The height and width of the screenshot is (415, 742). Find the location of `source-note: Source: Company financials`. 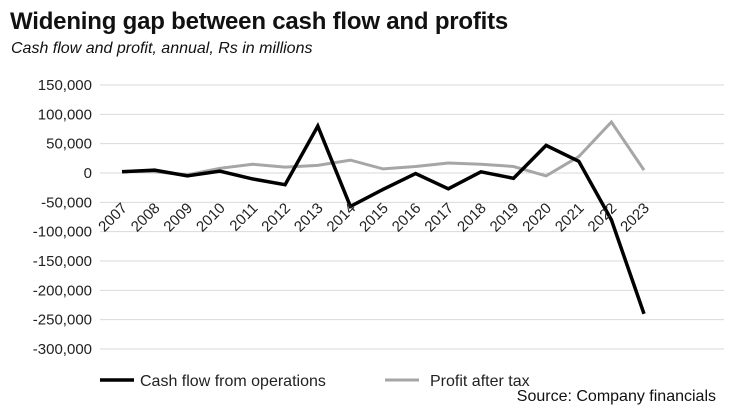

source-note: Source: Company financials is located at coordinates (616, 396).